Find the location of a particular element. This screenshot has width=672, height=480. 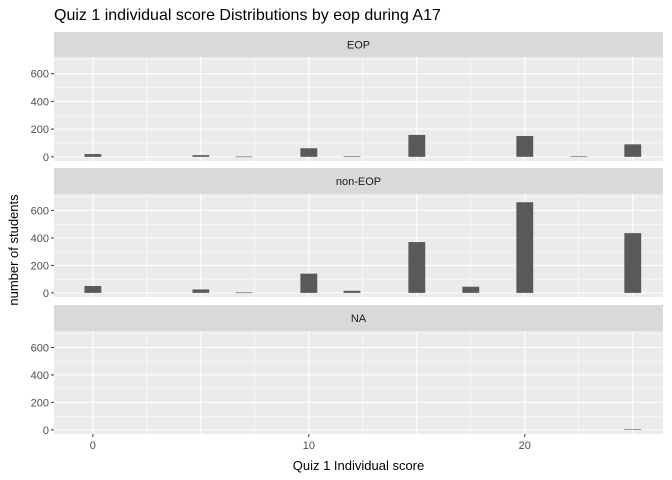

facet-strip-label: EOP is located at coordinates (358, 46).